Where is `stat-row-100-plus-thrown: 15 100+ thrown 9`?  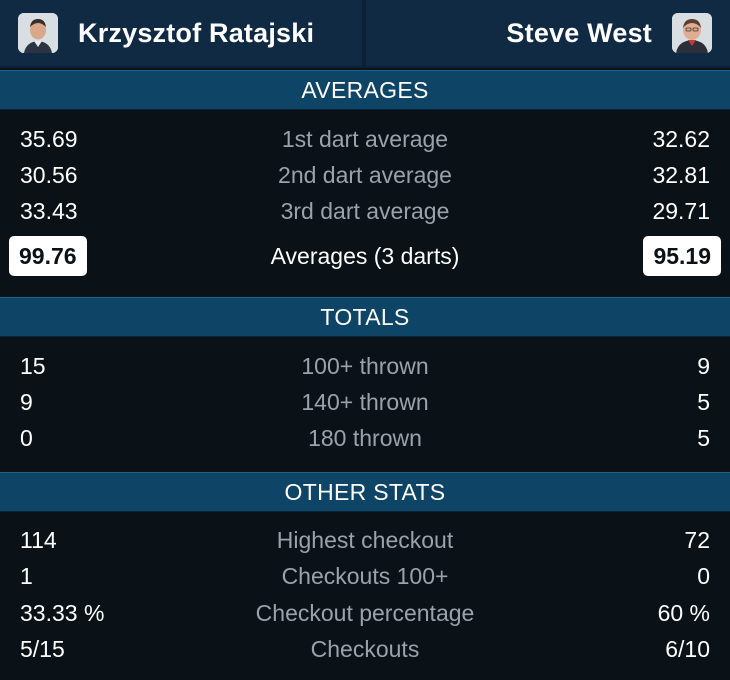 stat-row-100-plus-thrown: 15 100+ thrown 9 is located at coordinates (365, 366).